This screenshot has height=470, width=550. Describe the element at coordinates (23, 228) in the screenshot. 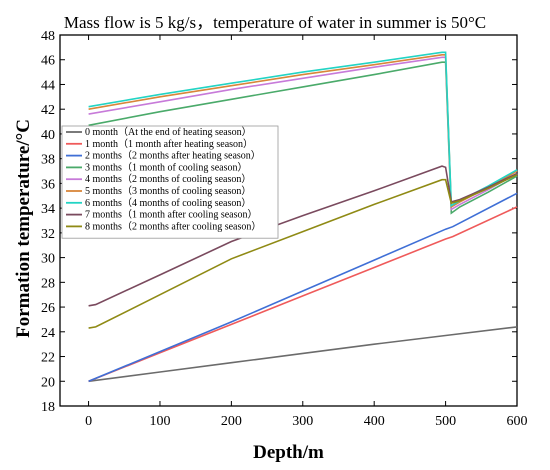

I see `y-axis-title: Formation temperature/°C` at that location.